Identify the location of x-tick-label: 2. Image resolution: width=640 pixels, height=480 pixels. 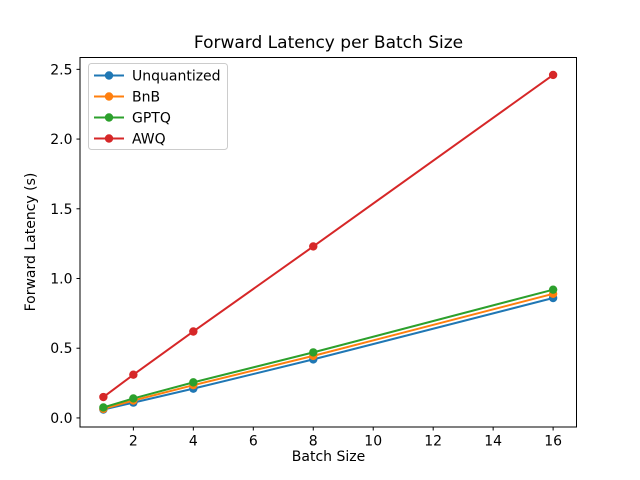
(133, 442).